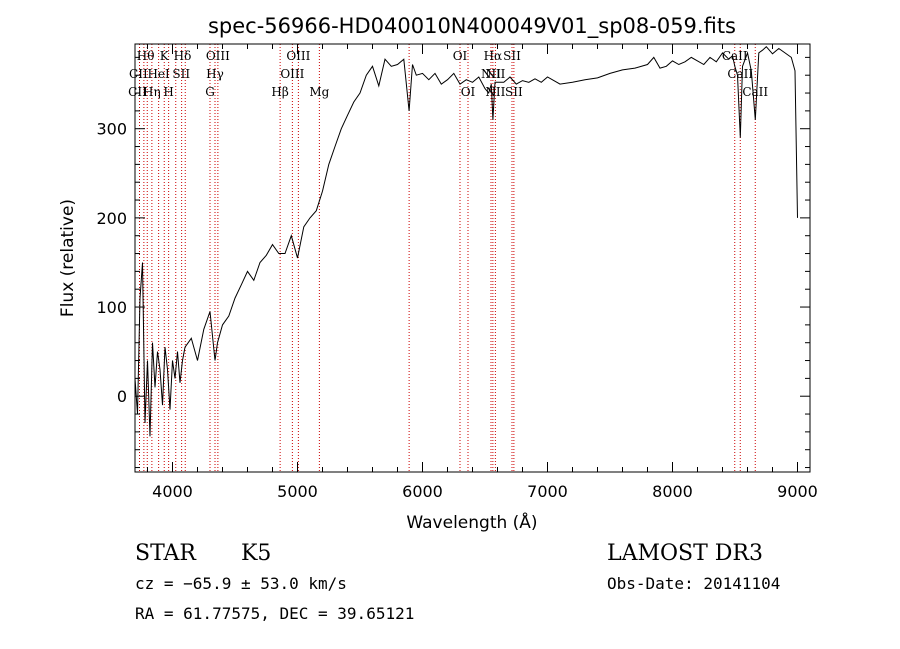 Image resolution: width=900 pixels, height=649 pixels. Describe the element at coordinates (256, 553) in the screenshot. I see `object-subclass: K5` at that location.